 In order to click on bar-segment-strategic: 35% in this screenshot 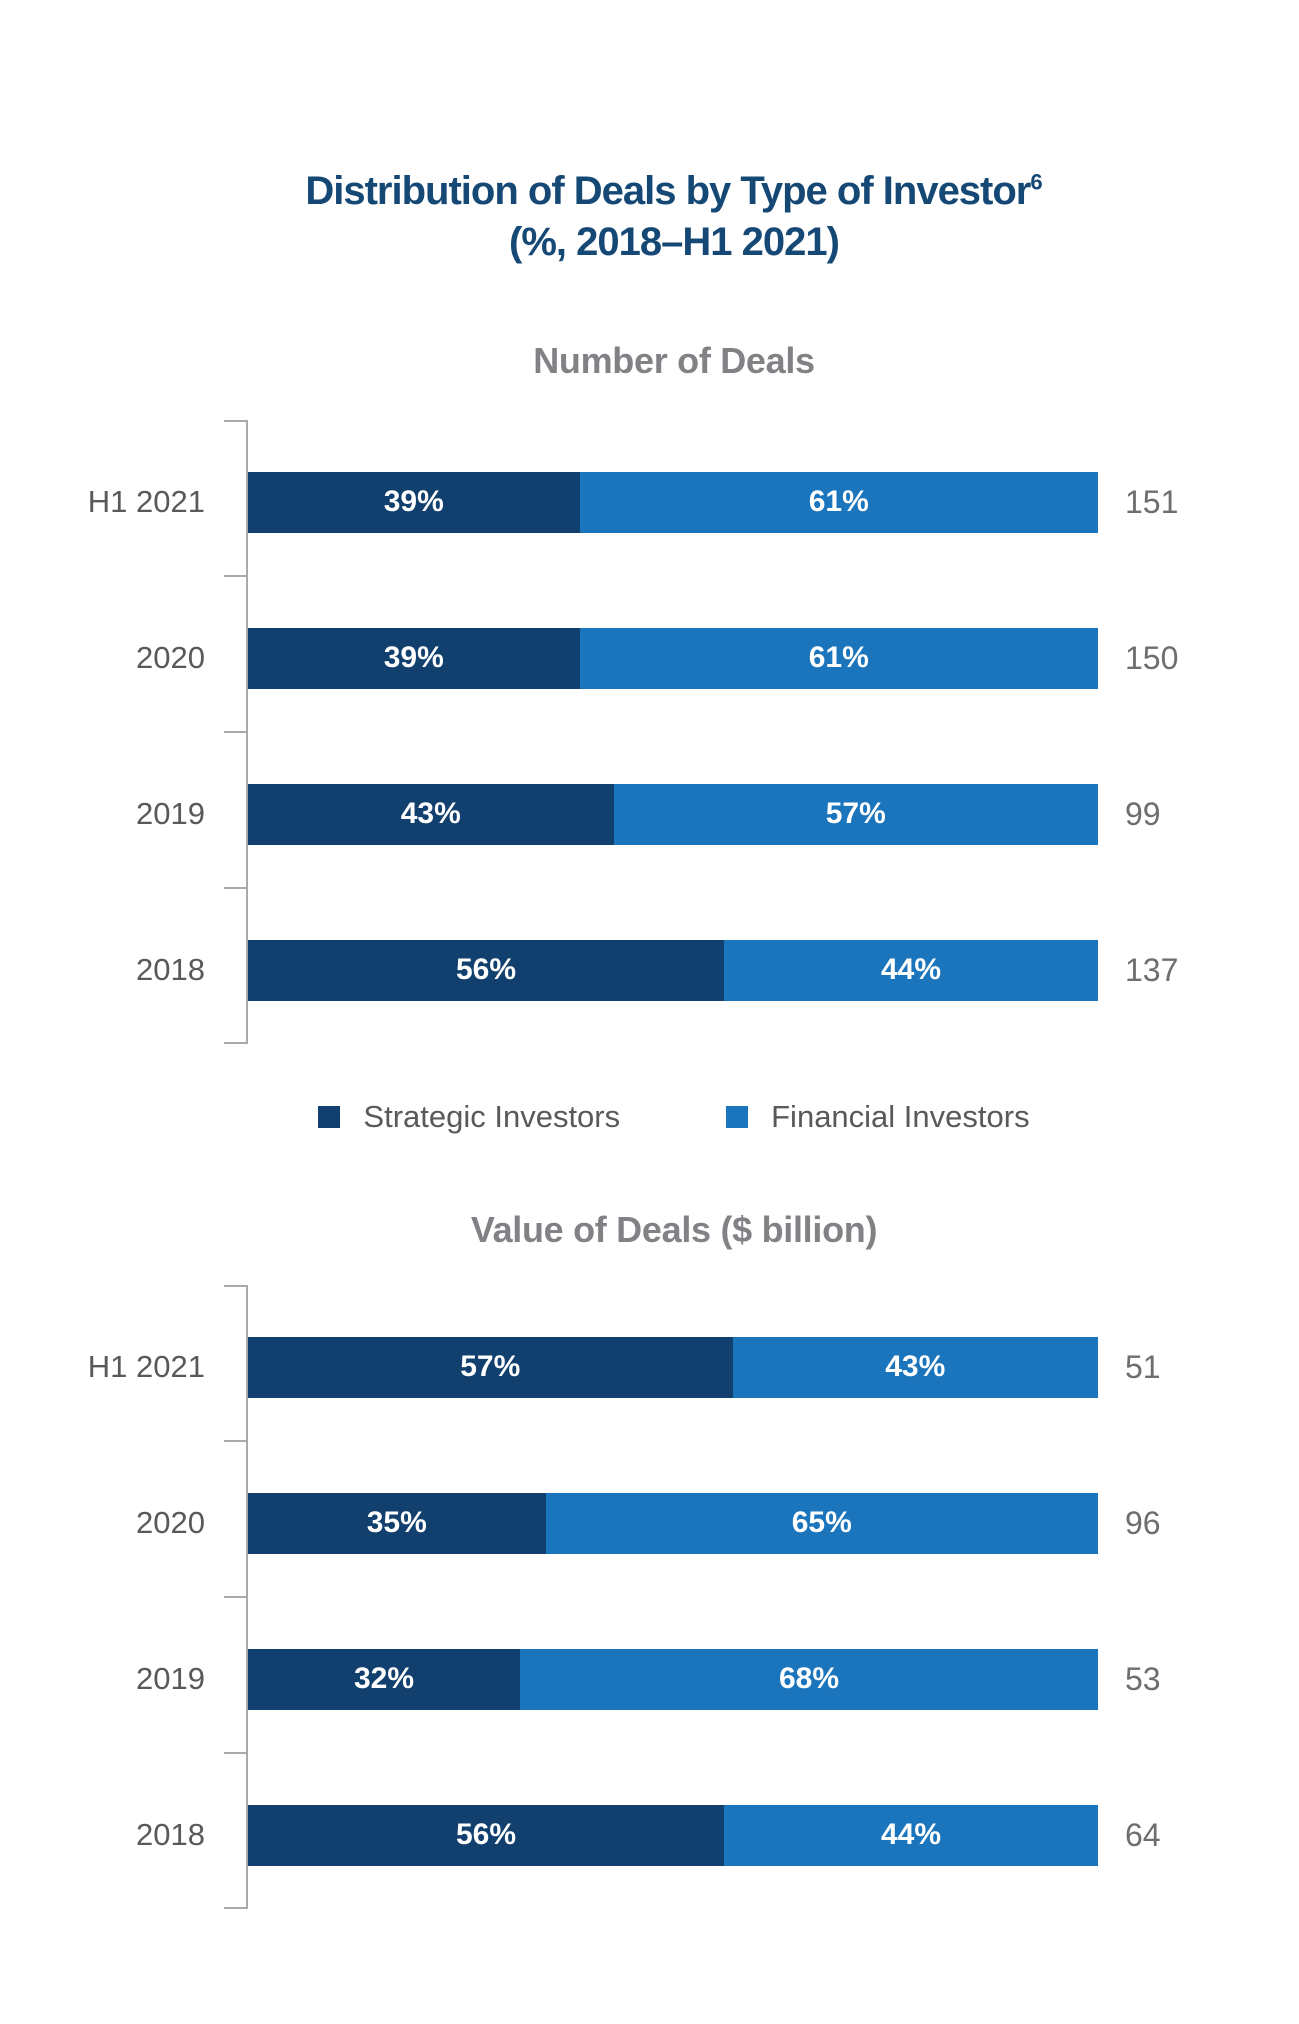, I will do `click(397, 1523)`.